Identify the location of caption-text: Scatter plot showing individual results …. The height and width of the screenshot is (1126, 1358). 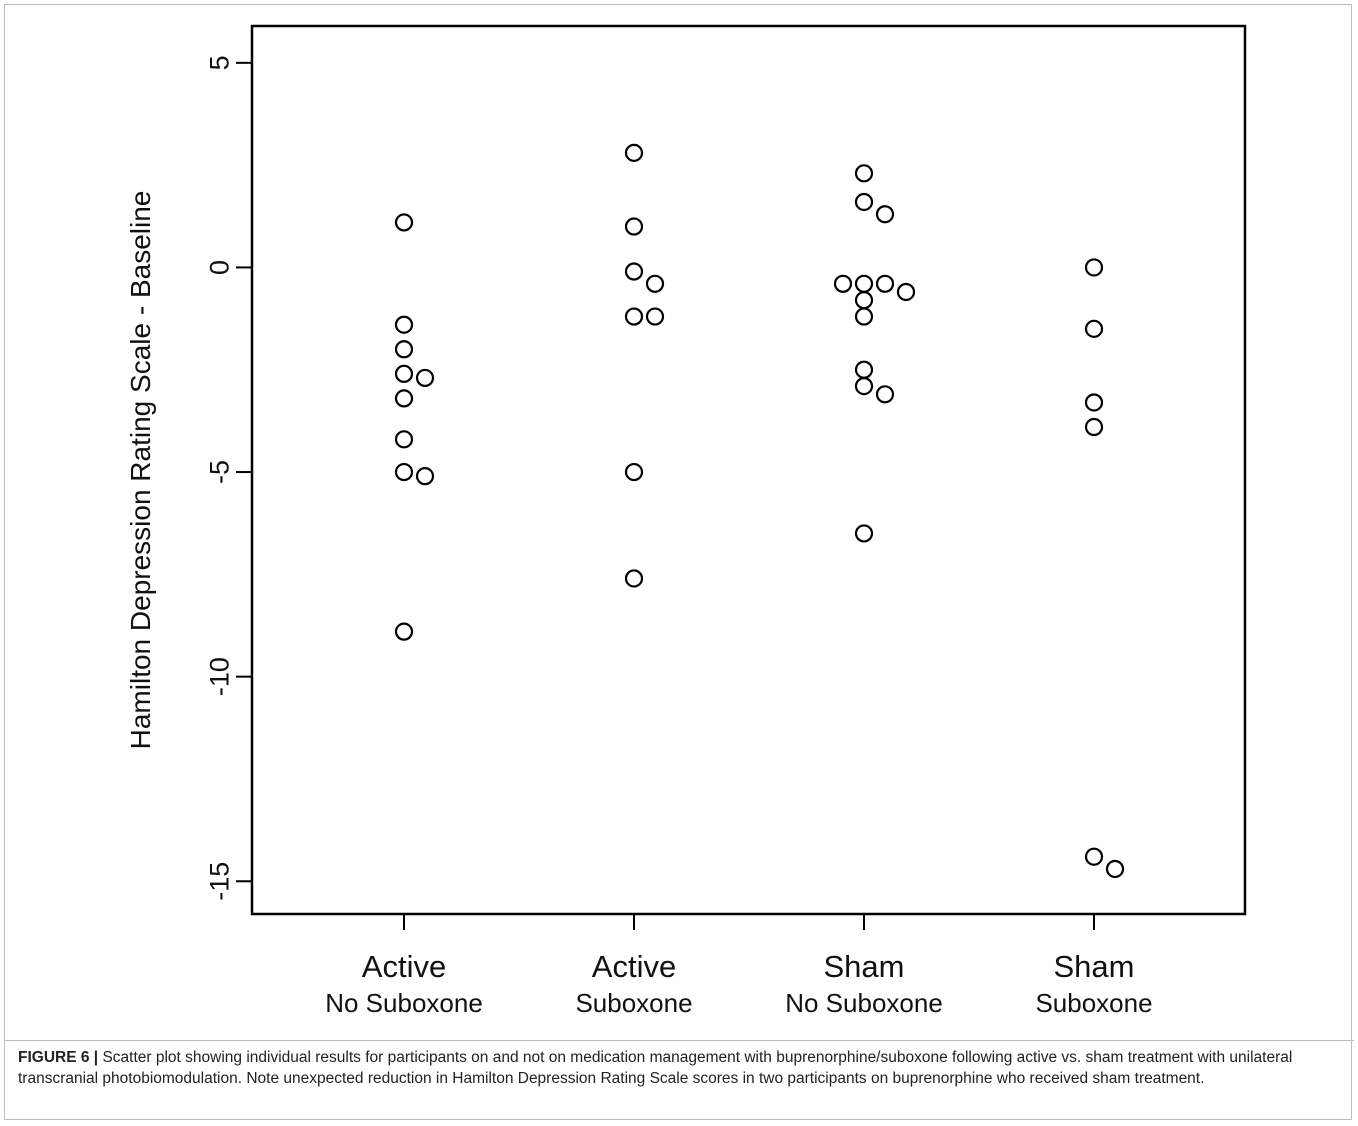
(655, 1068).